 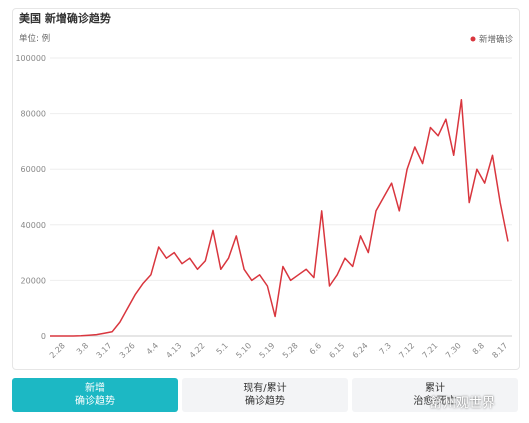 What do you see at coordinates (478, 348) in the screenshot?
I see `x-tick-label: 8.8` at bounding box center [478, 348].